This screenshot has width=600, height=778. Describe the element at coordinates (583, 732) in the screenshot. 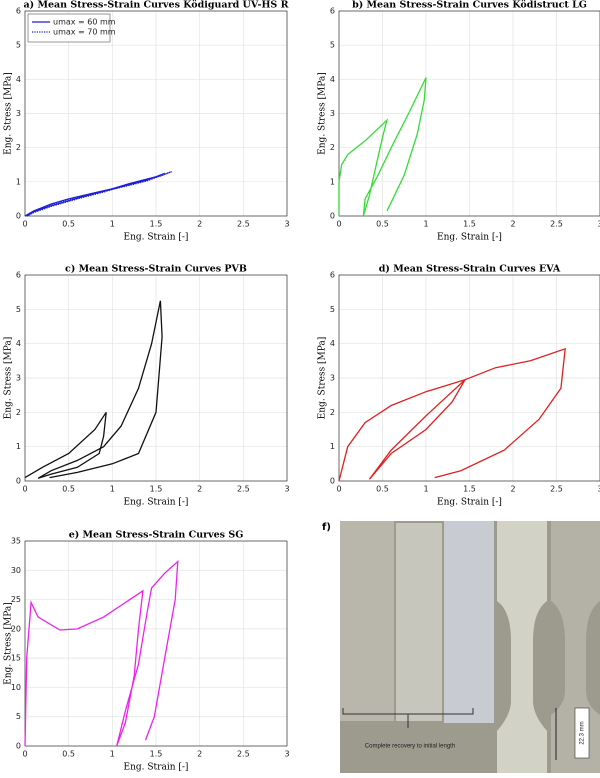

I see `dimension-label: 22.3 mm` at that location.